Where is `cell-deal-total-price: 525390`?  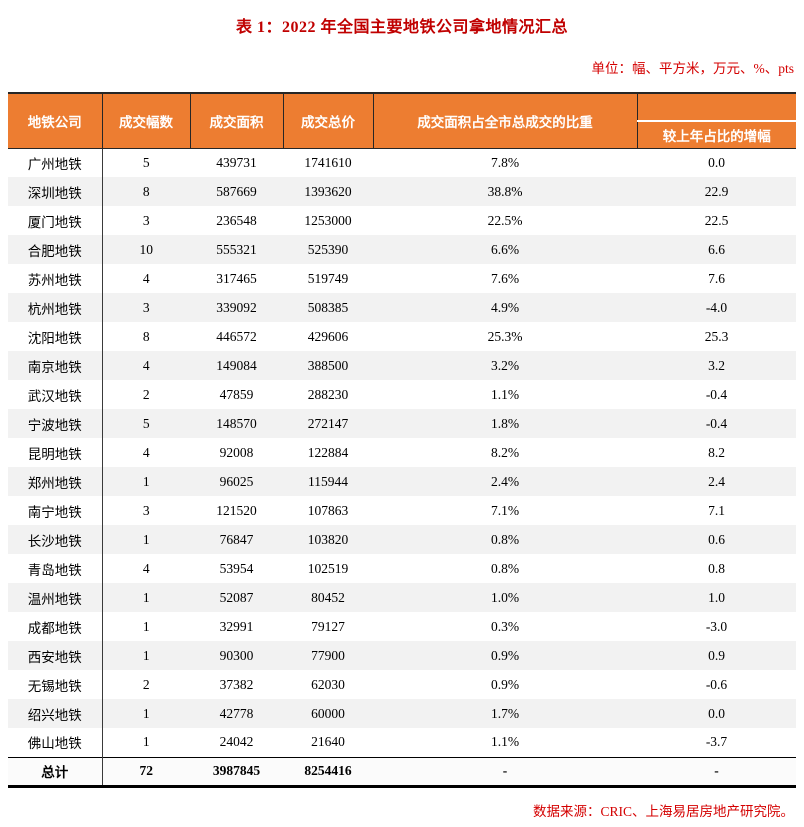 cell-deal-total-price: 525390 is located at coordinates (328, 249).